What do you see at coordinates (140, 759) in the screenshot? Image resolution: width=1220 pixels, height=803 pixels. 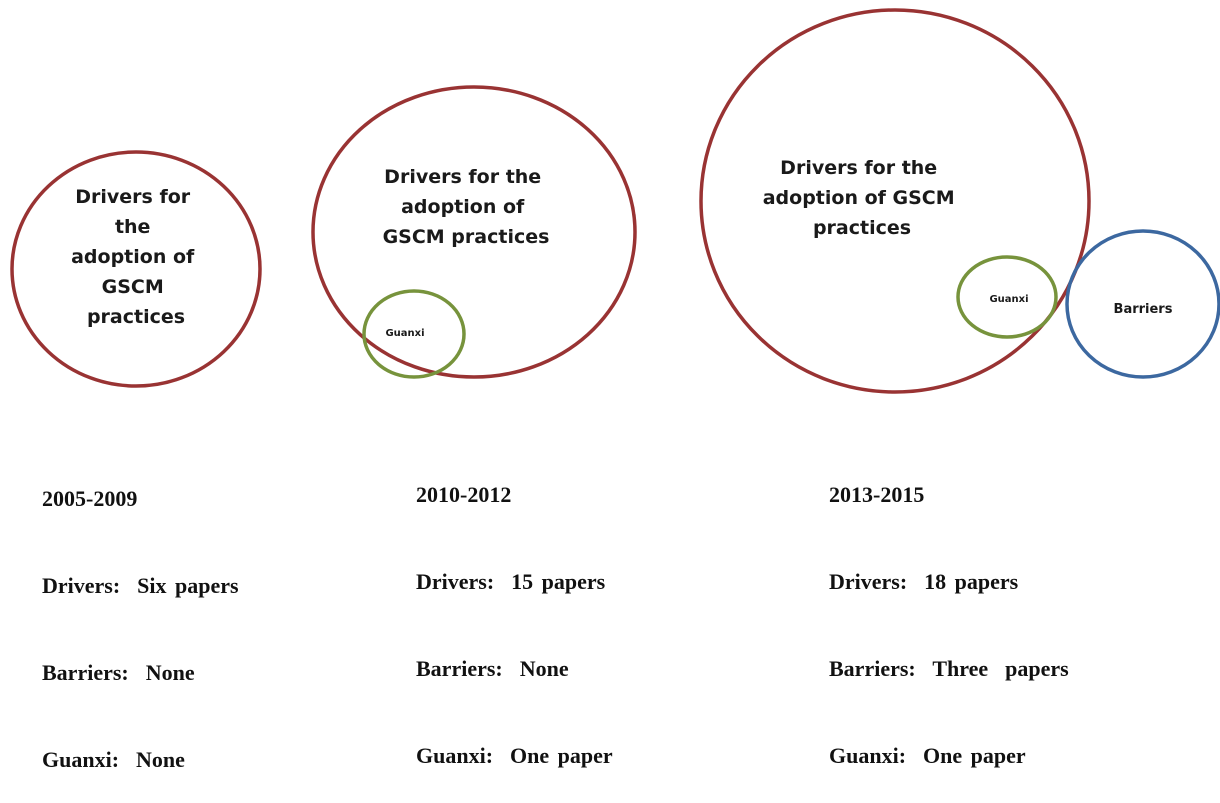 I see `guanxi-count: Guanxi: None` at bounding box center [140, 759].